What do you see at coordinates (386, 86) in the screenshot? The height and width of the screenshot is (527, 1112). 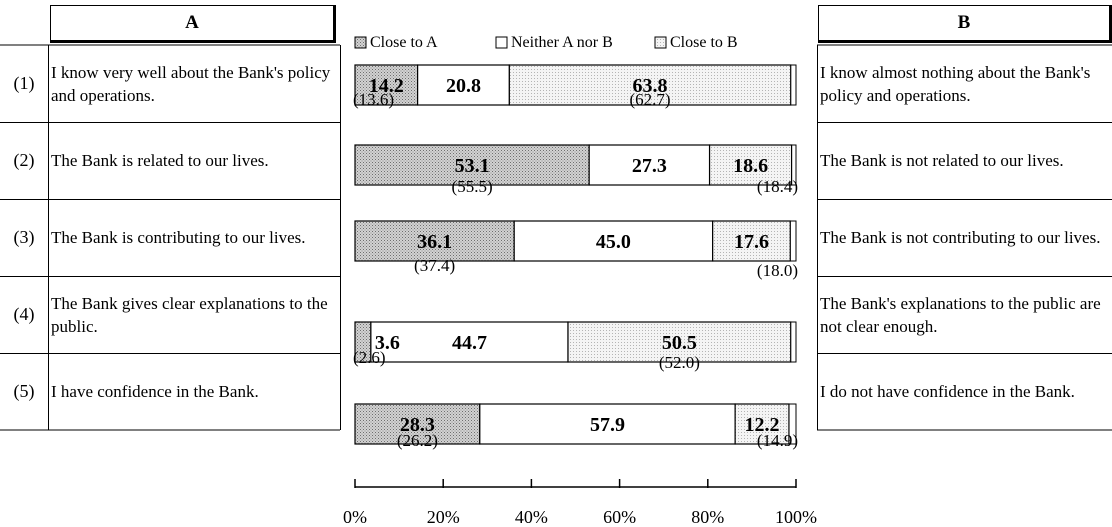 I see `data-label: 14.2` at bounding box center [386, 86].